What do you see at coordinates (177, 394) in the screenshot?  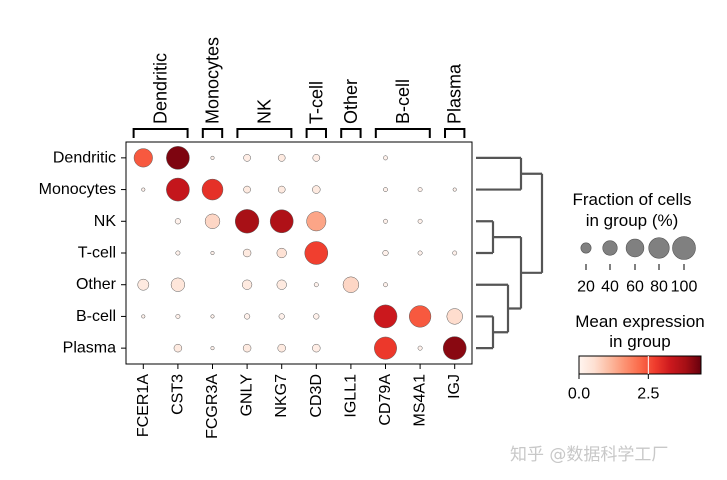 I see `x-label-cst3: CST3` at bounding box center [177, 394].